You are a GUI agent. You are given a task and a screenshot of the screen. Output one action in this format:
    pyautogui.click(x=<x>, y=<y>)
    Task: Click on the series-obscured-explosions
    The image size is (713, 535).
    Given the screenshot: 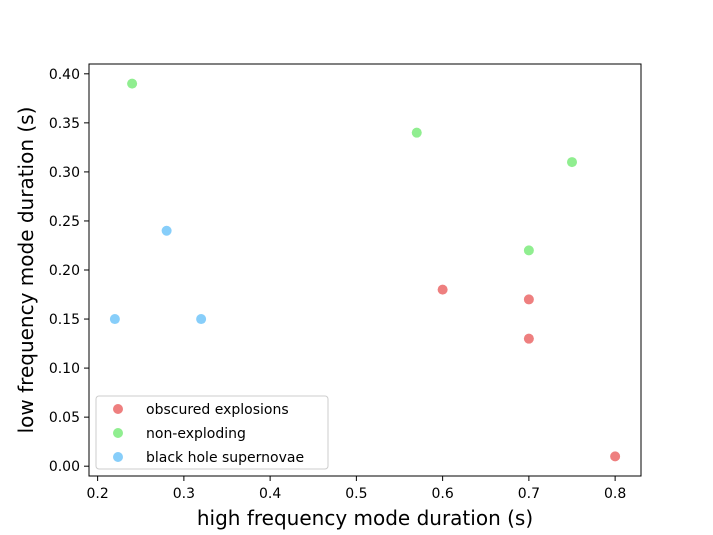 What is the action you would take?
    pyautogui.click(x=529, y=373)
    